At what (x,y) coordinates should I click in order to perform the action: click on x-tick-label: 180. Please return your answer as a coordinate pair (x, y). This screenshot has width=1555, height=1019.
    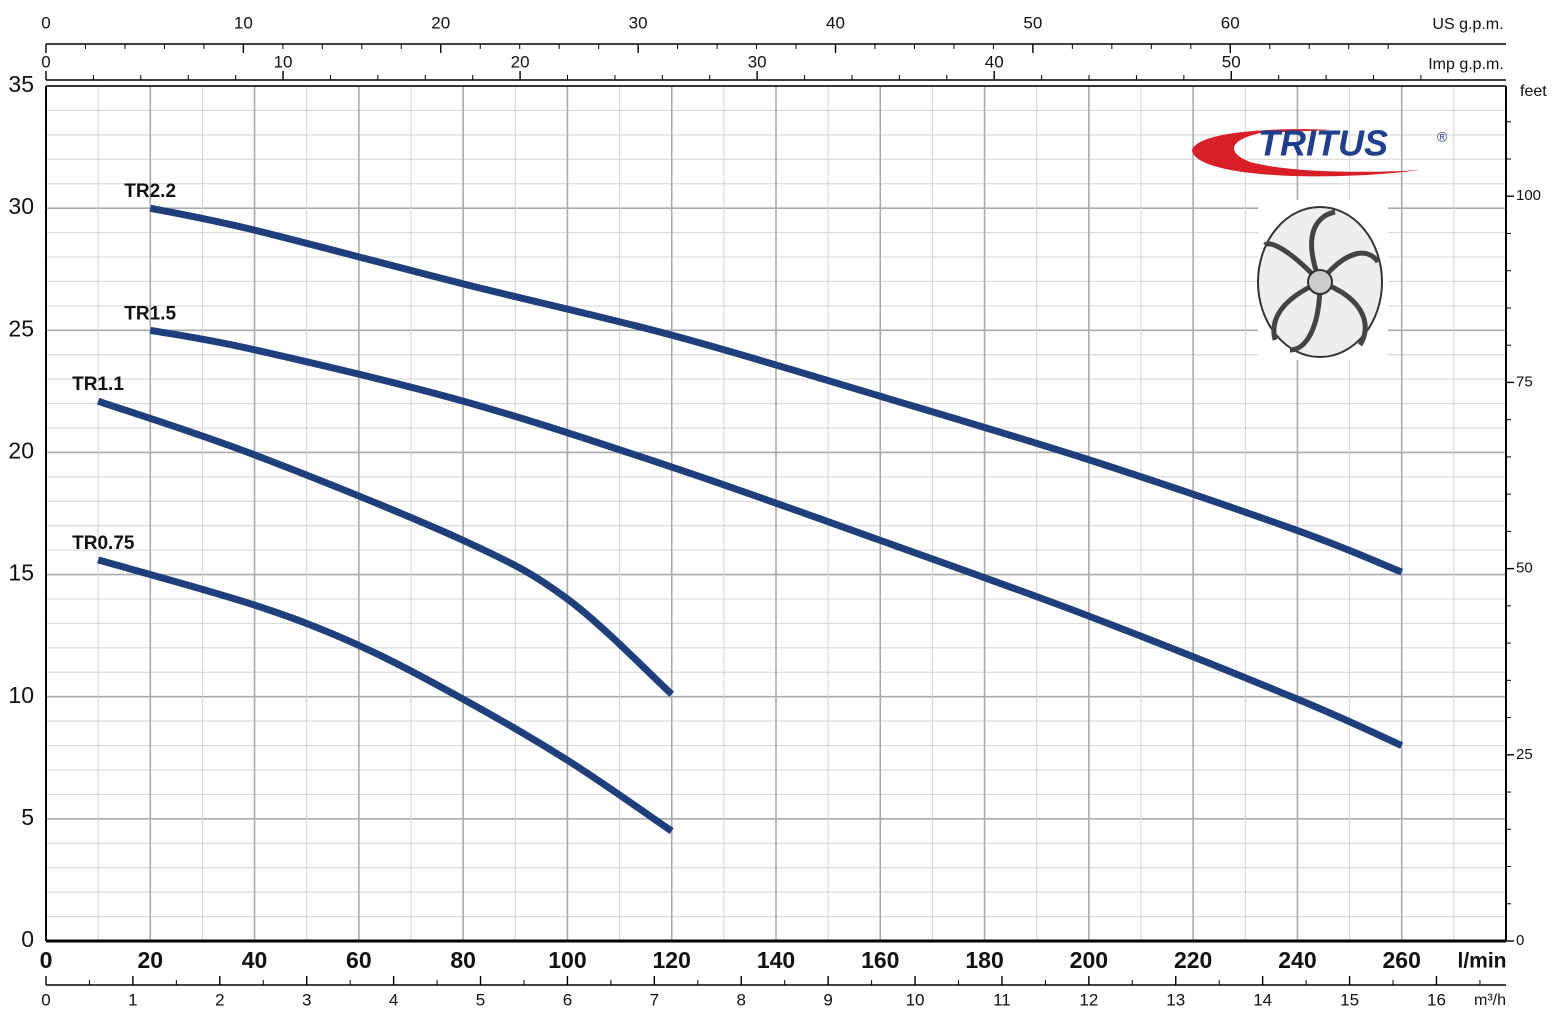
    Looking at the image, I should click on (984, 960).